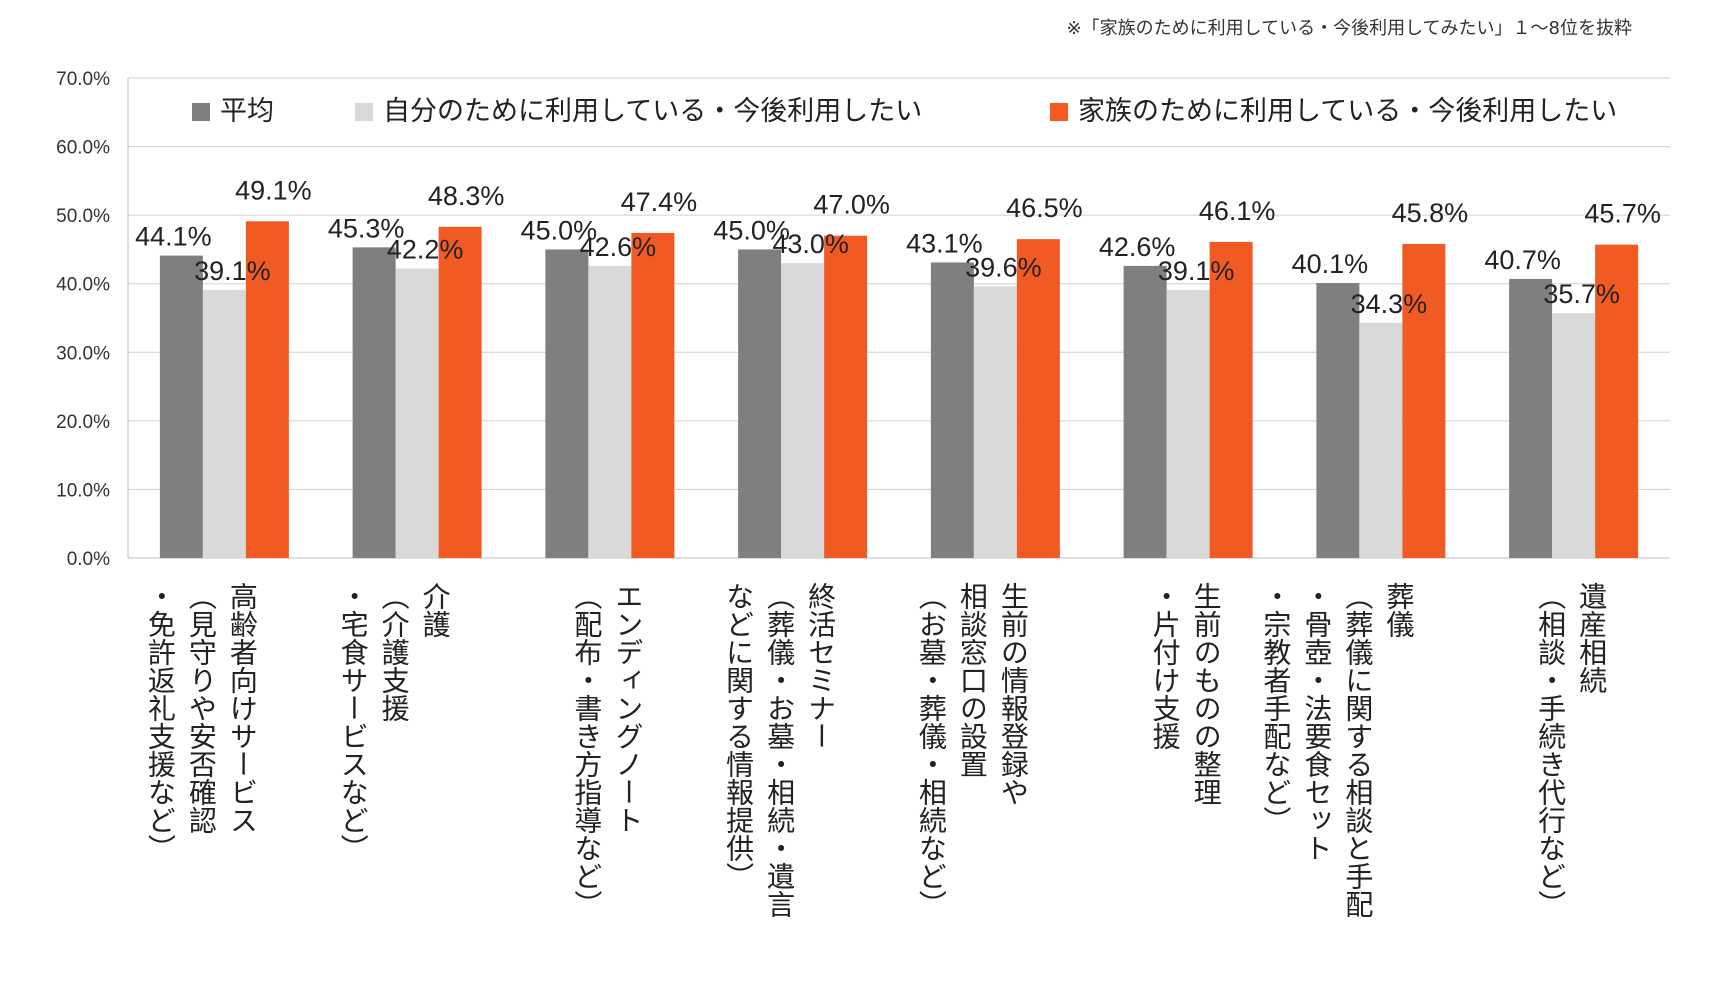 The image size is (1712, 996). I want to click on data-label: 35.7%, so click(1581, 294).